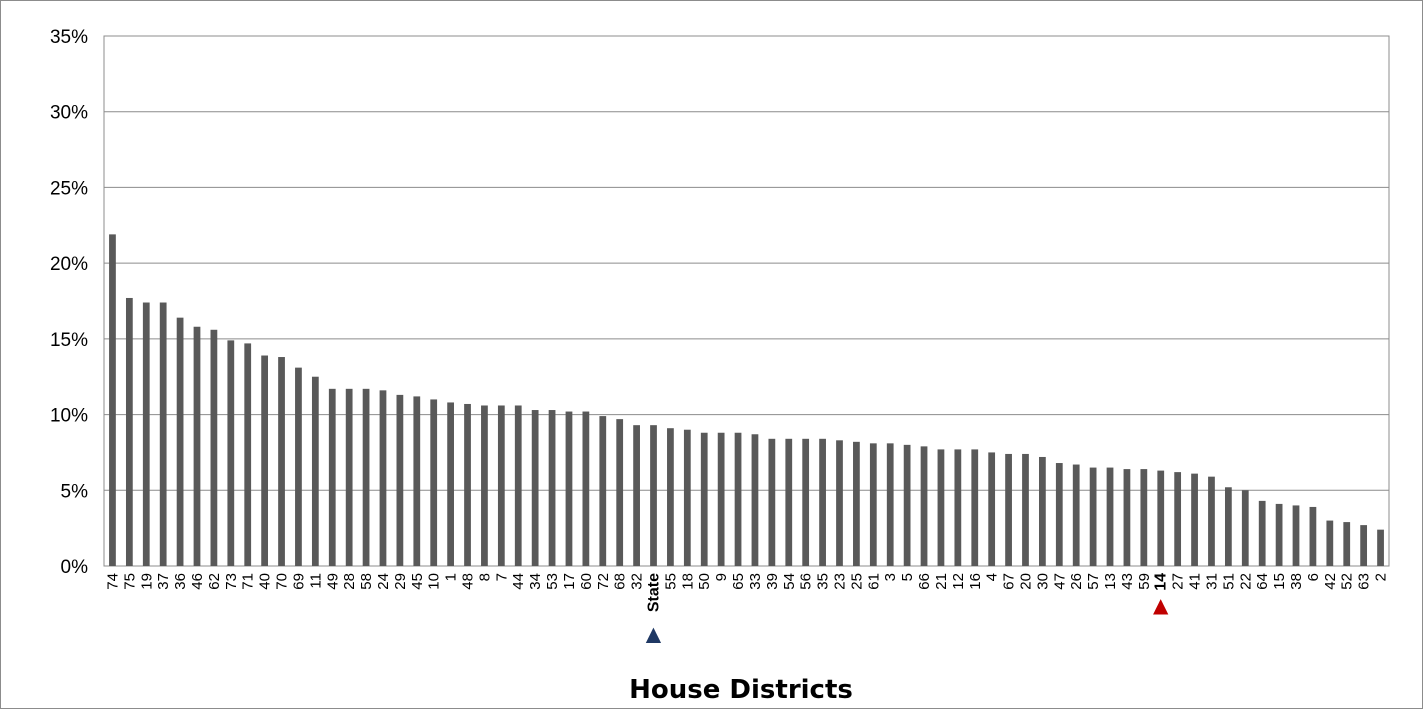 The width and height of the screenshot is (1423, 709). What do you see at coordinates (383, 581) in the screenshot?
I see `x-tick-label: 24` at bounding box center [383, 581].